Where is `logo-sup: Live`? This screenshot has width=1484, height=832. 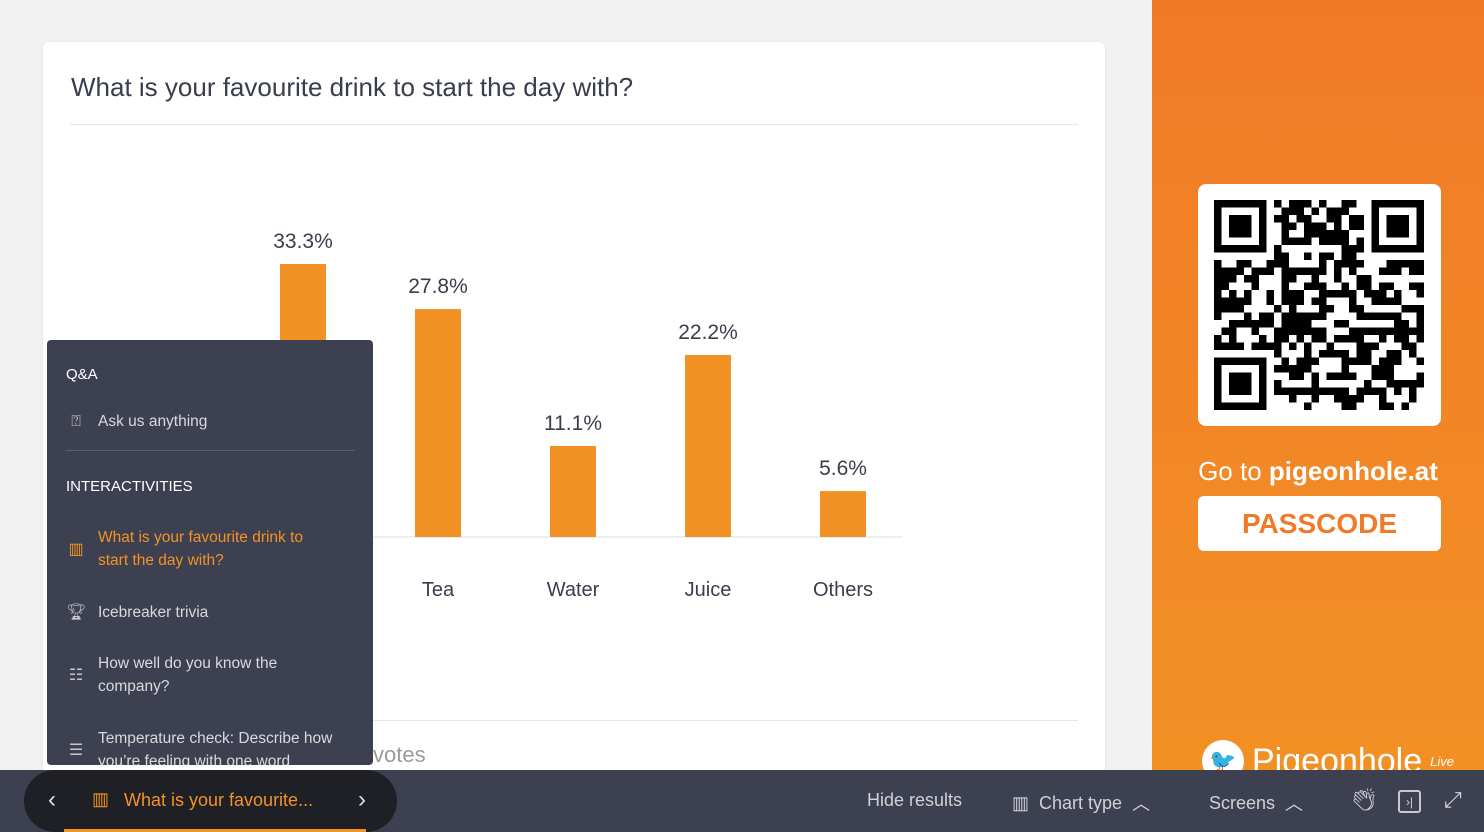
logo-sup: Live is located at coordinates (1442, 761).